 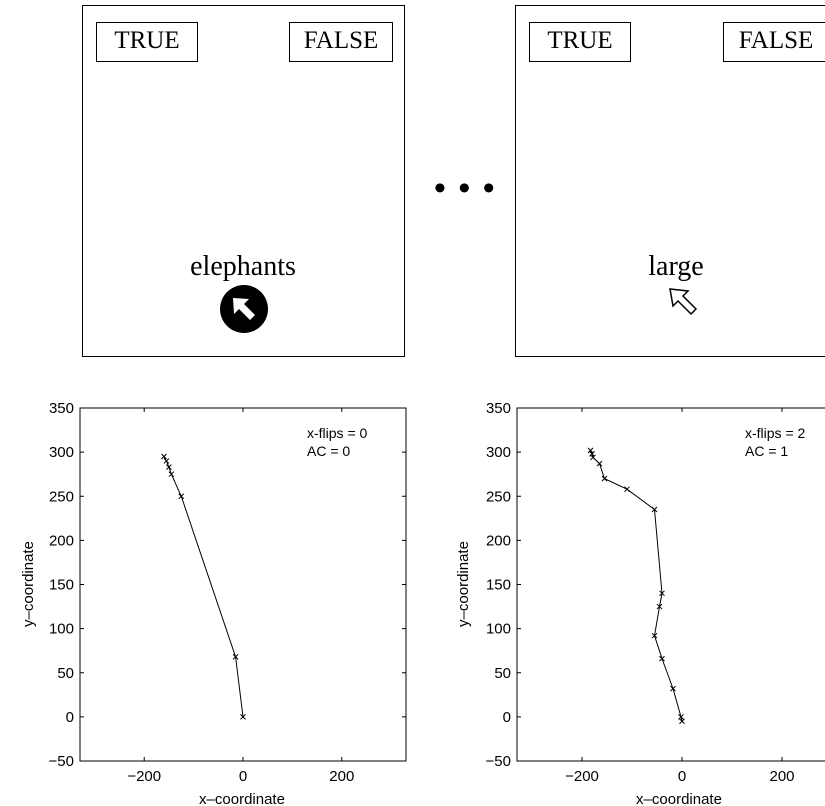 I want to click on annotation-ac: AC = 1, so click(x=766, y=451).